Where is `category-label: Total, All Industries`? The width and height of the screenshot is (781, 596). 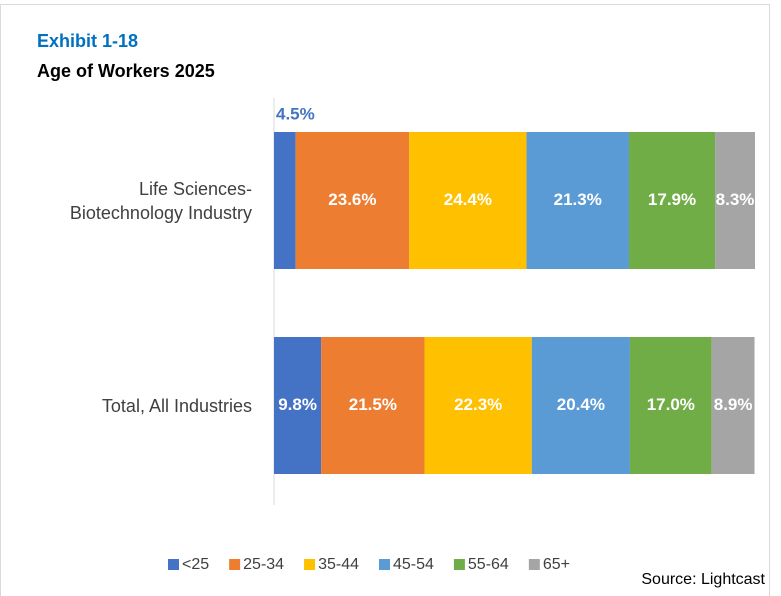
category-label: Total, All Industries is located at coordinates (176, 405).